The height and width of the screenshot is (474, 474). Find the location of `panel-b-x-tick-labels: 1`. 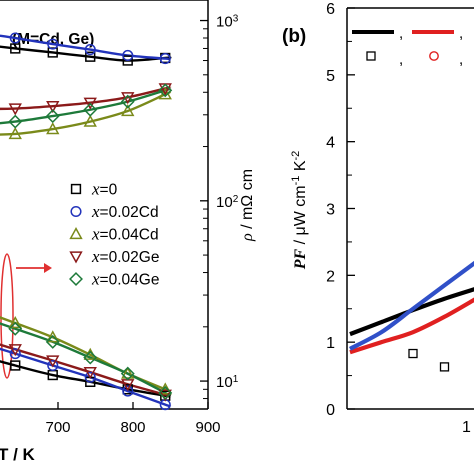

panel-b-x-tick-labels: 1 is located at coordinates (466, 427).